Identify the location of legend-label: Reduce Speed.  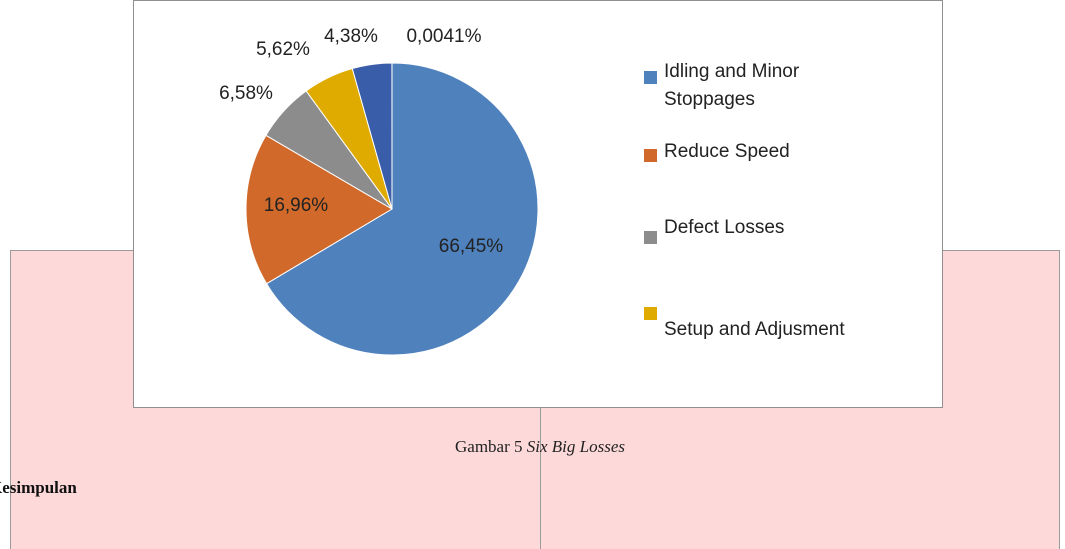
(727, 151).